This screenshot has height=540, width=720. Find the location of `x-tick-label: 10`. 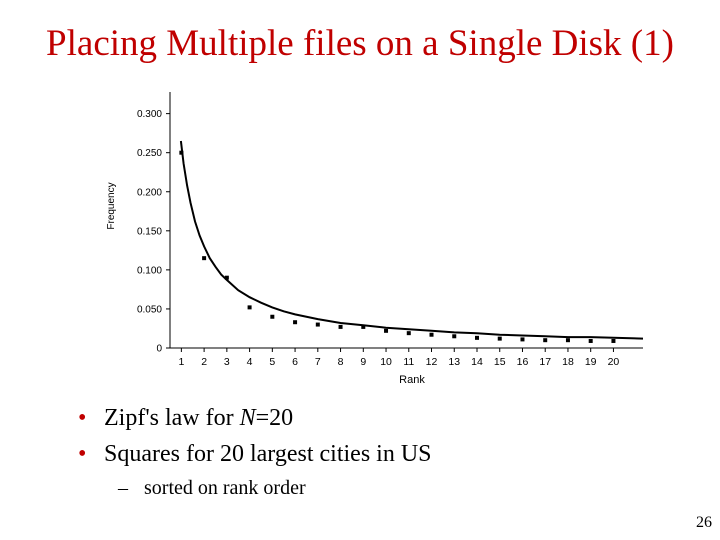

x-tick-label: 10 is located at coordinates (386, 362).